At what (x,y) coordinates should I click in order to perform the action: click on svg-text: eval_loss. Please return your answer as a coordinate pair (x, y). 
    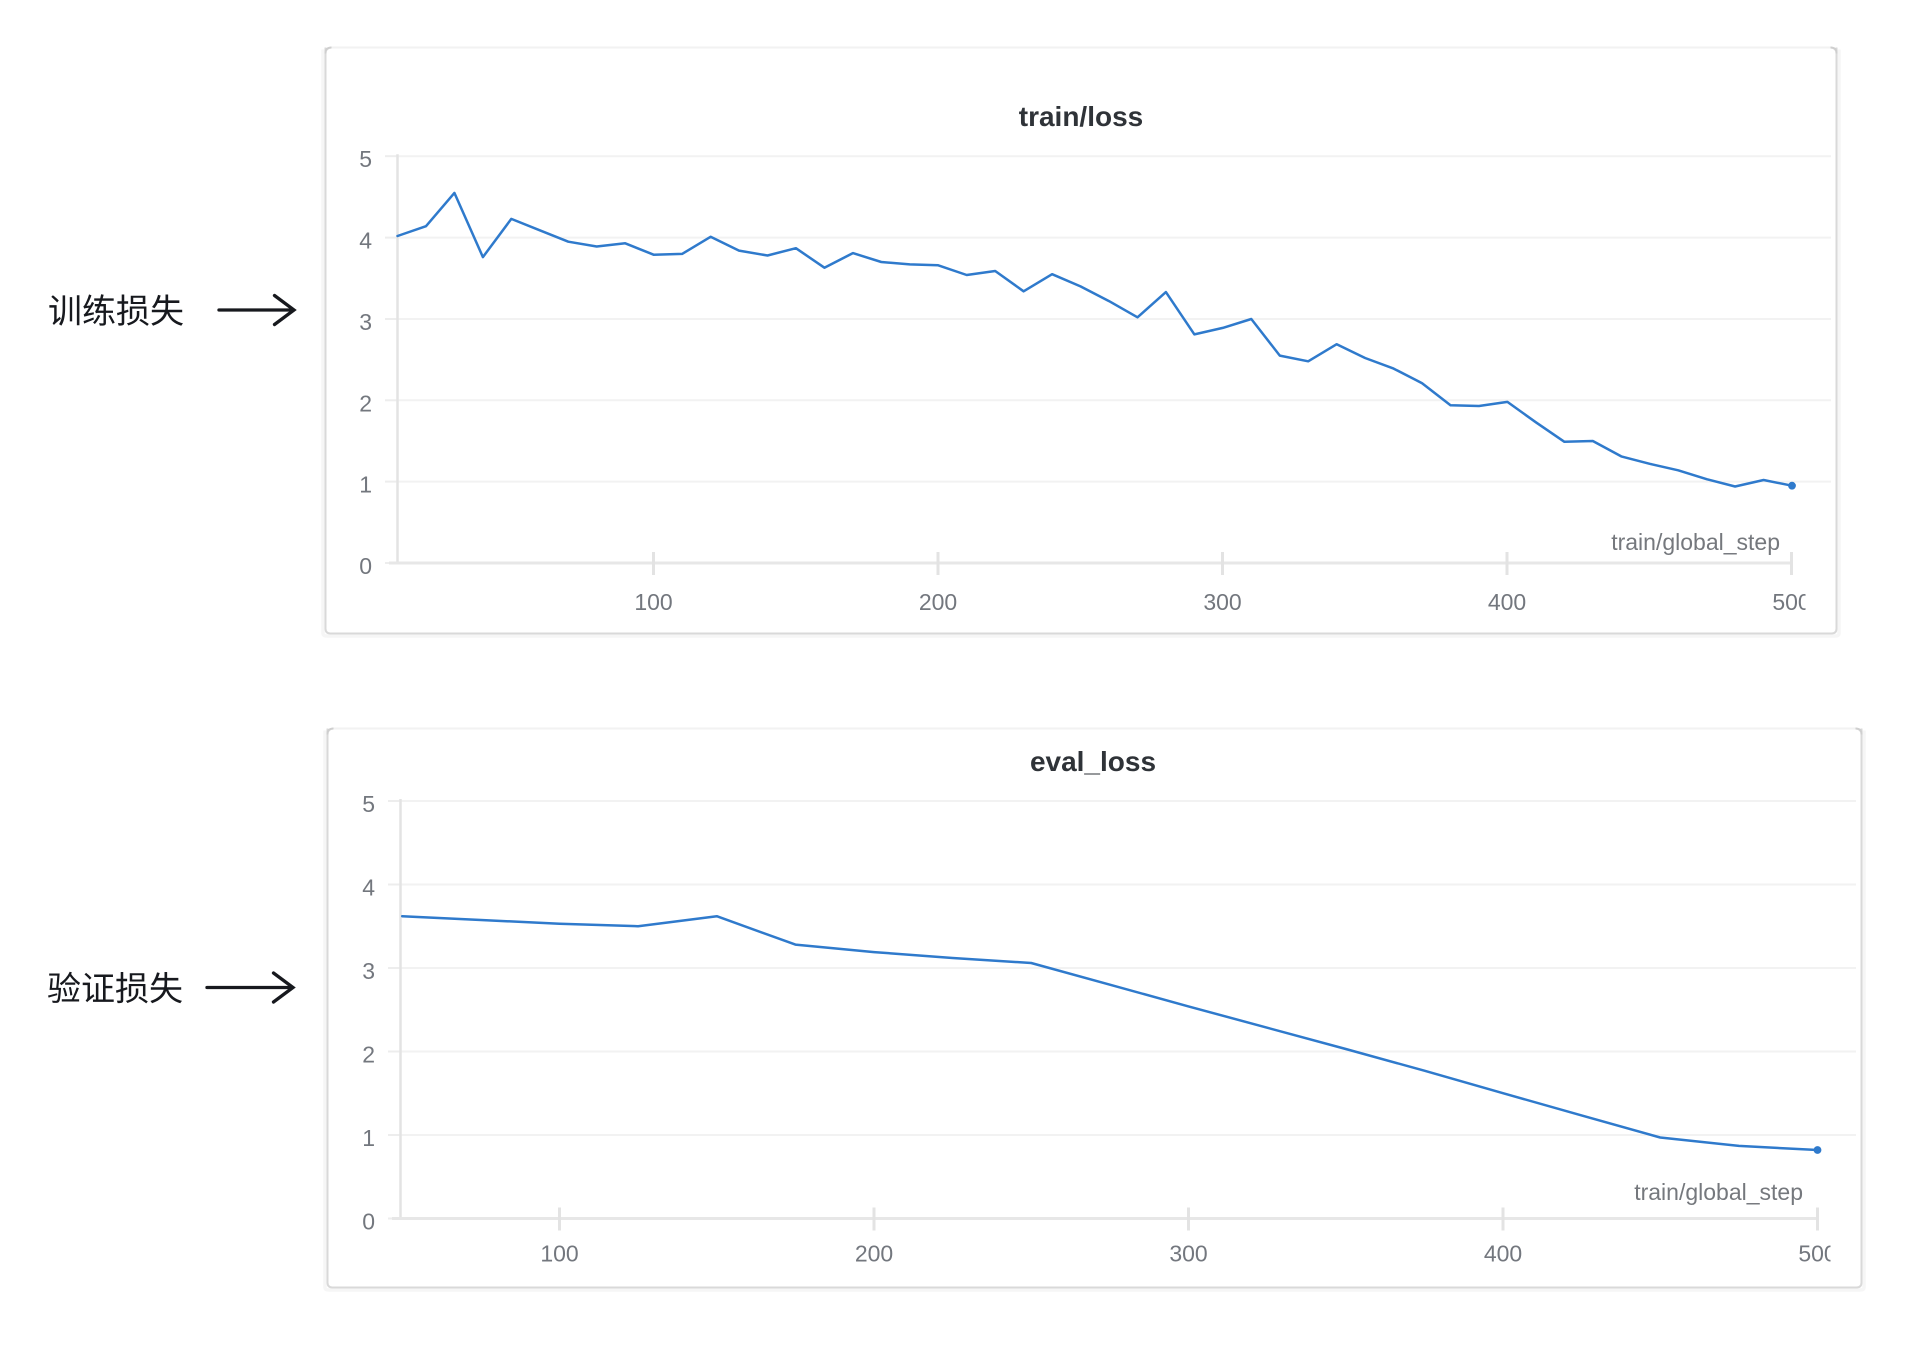
    Looking at the image, I should click on (1093, 761).